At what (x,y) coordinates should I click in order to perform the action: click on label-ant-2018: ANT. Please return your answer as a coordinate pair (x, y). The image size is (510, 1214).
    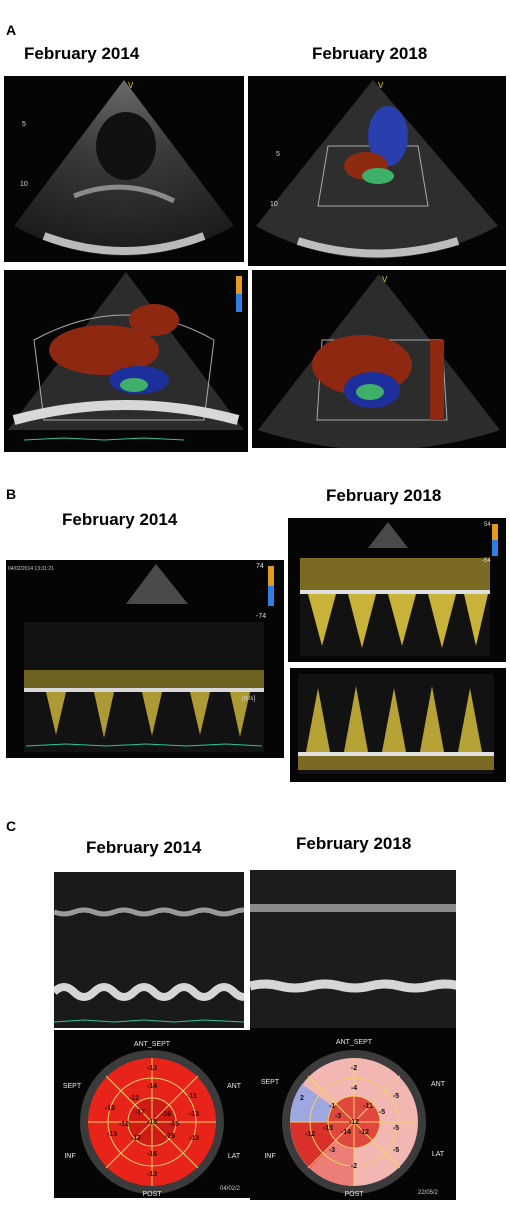
    Looking at the image, I should click on (438, 1084).